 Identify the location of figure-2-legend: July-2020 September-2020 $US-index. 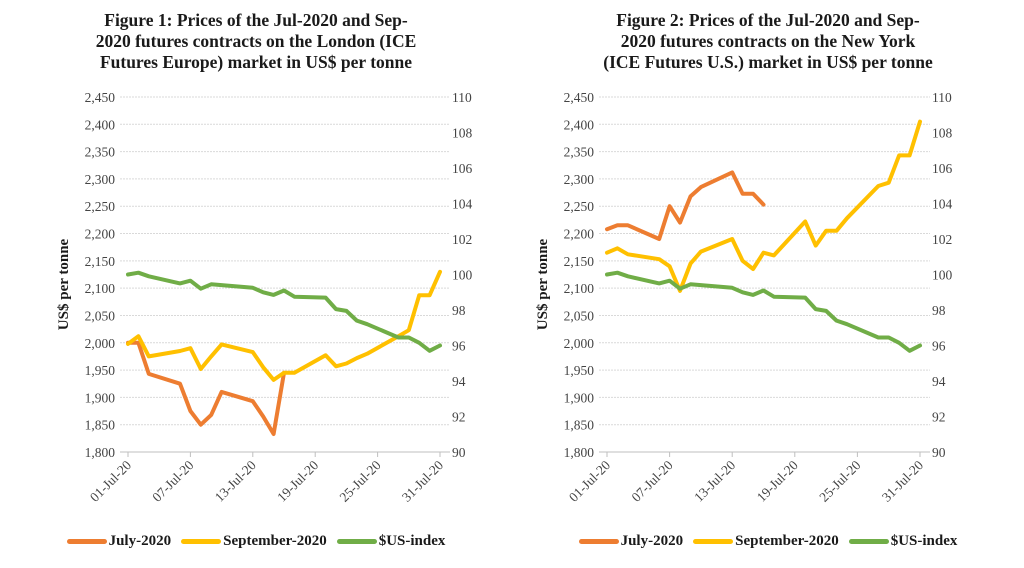
(768, 541).